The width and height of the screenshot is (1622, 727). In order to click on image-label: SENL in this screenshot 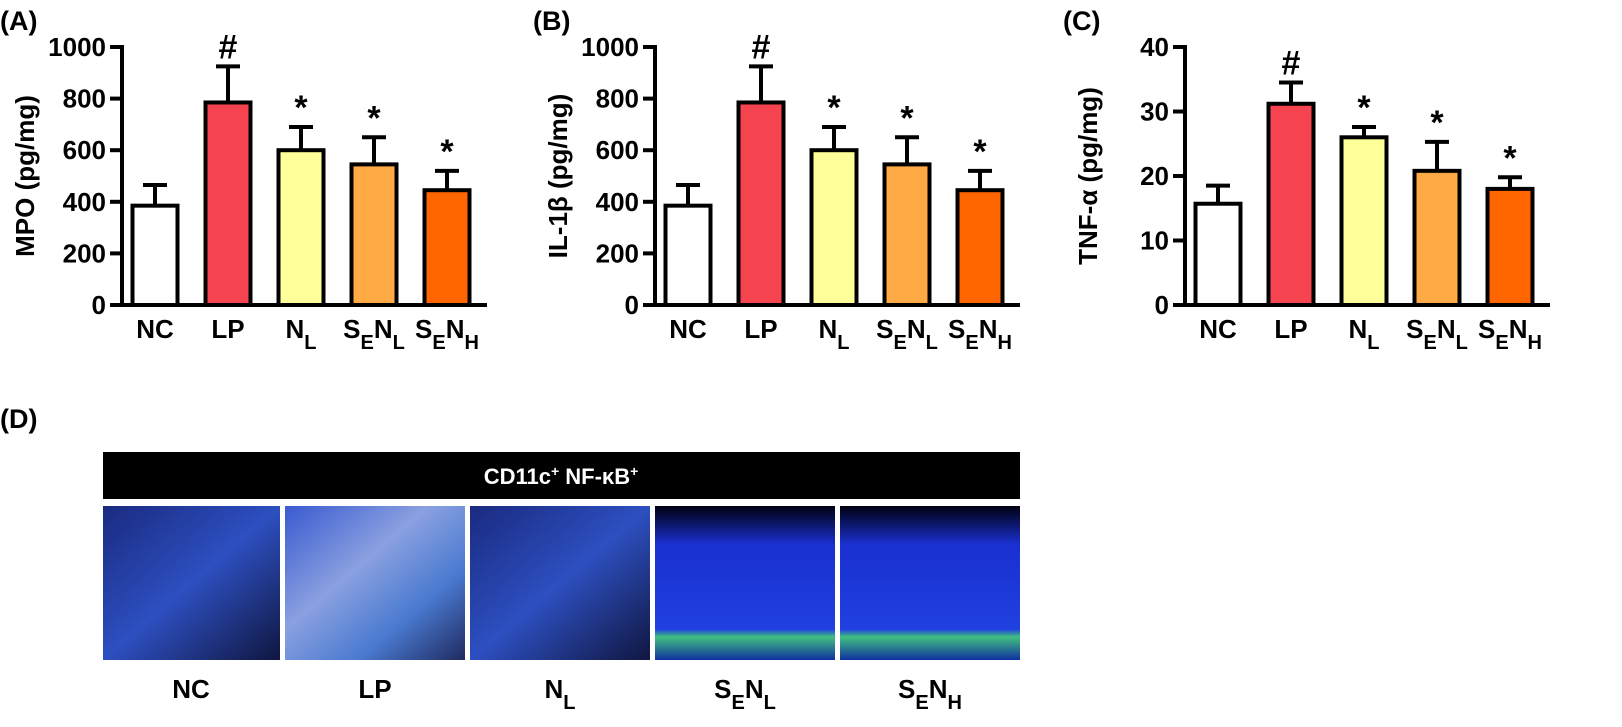, I will do `click(745, 694)`.